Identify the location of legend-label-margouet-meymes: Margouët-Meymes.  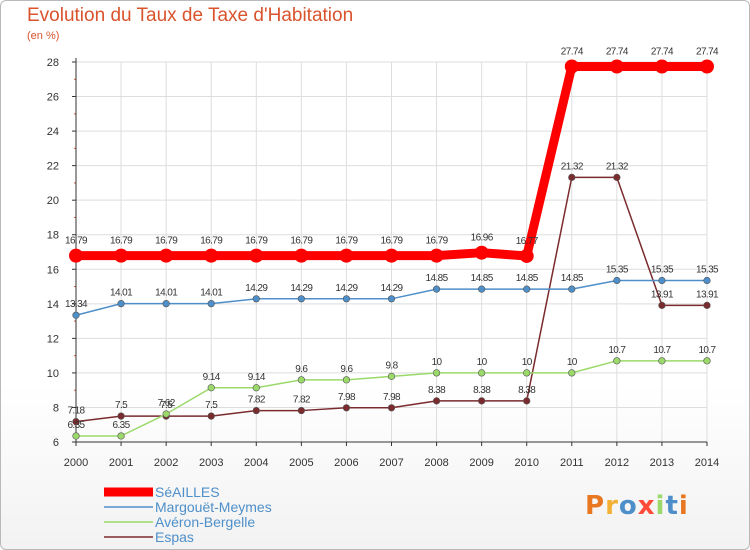
(213, 507).